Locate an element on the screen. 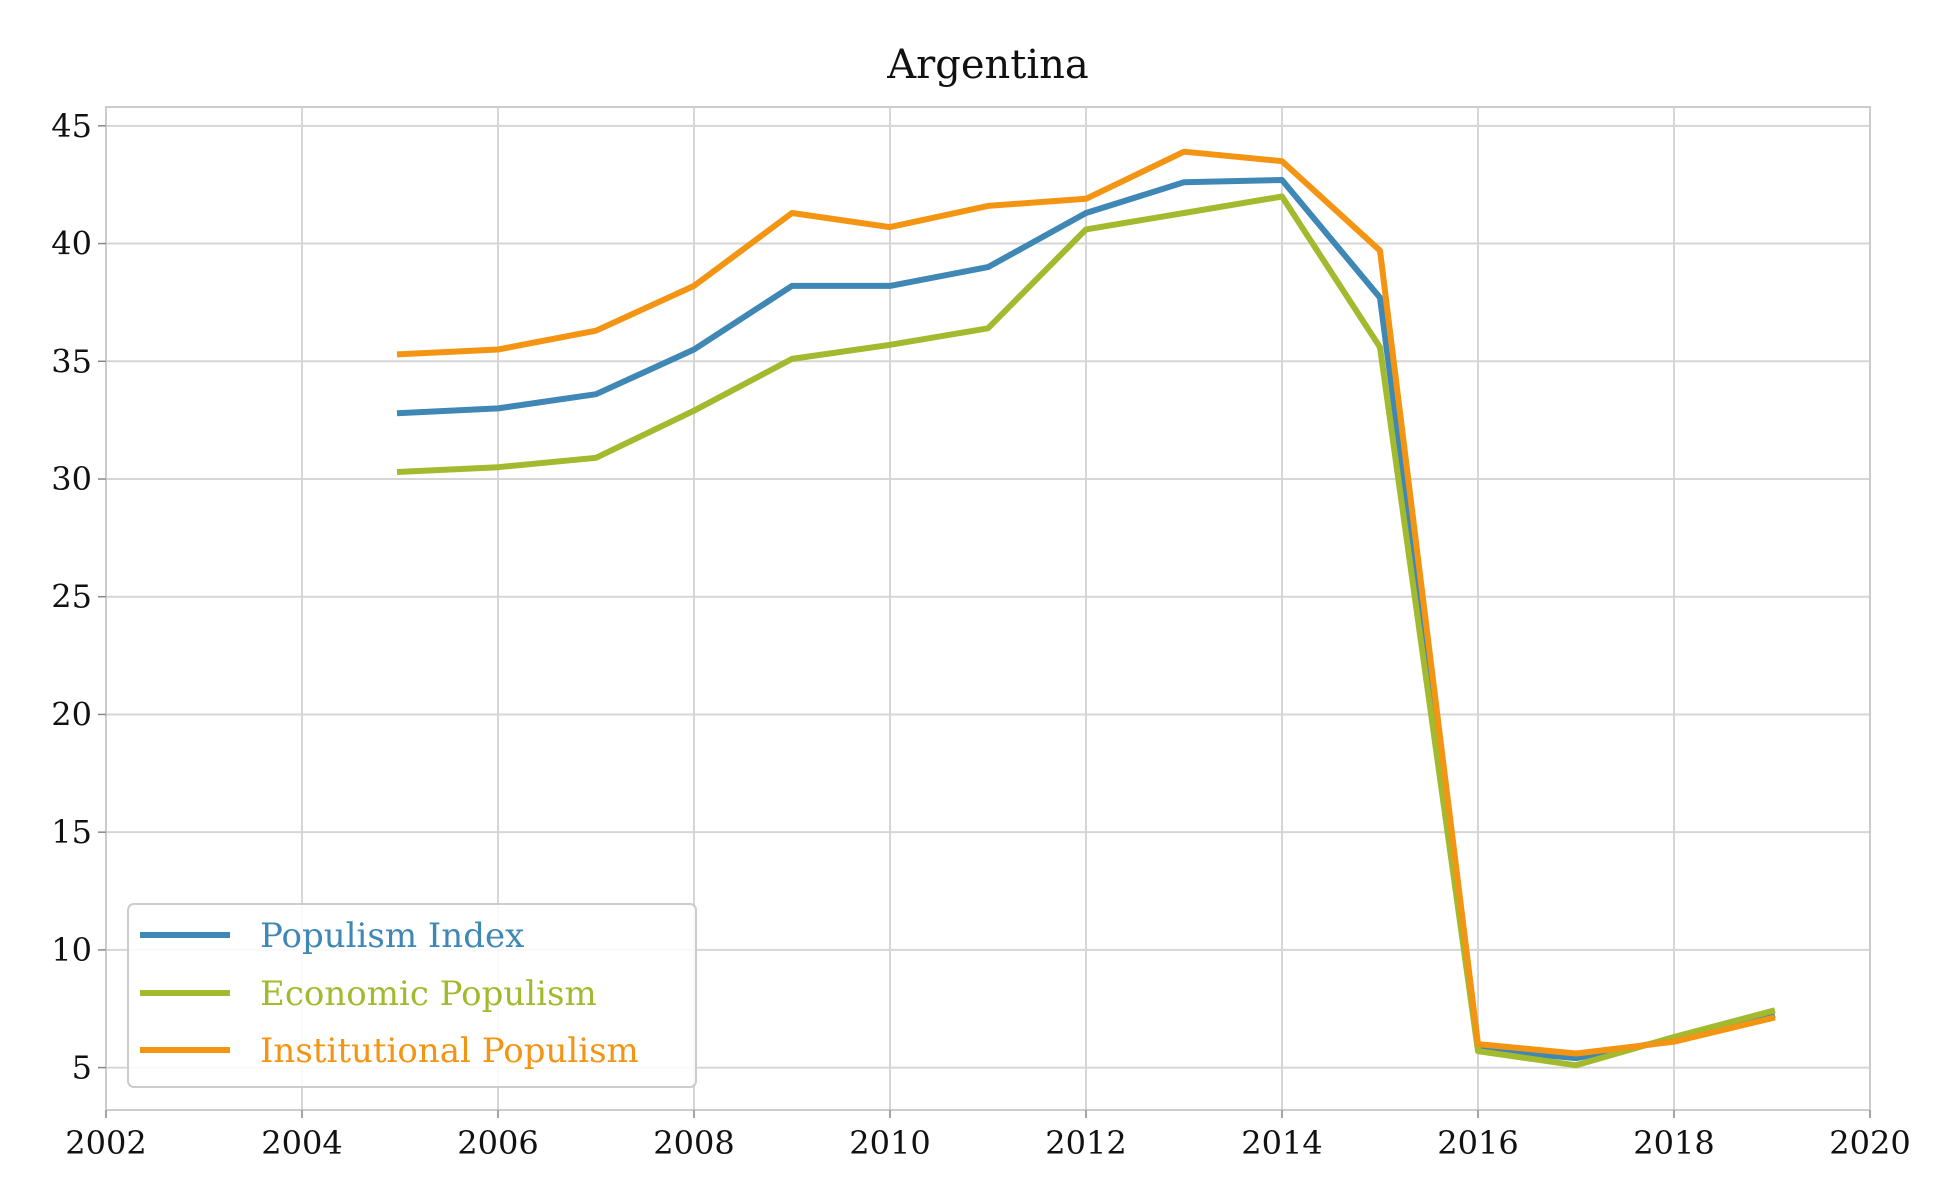  y-tick-label: 40 is located at coordinates (71, 244).